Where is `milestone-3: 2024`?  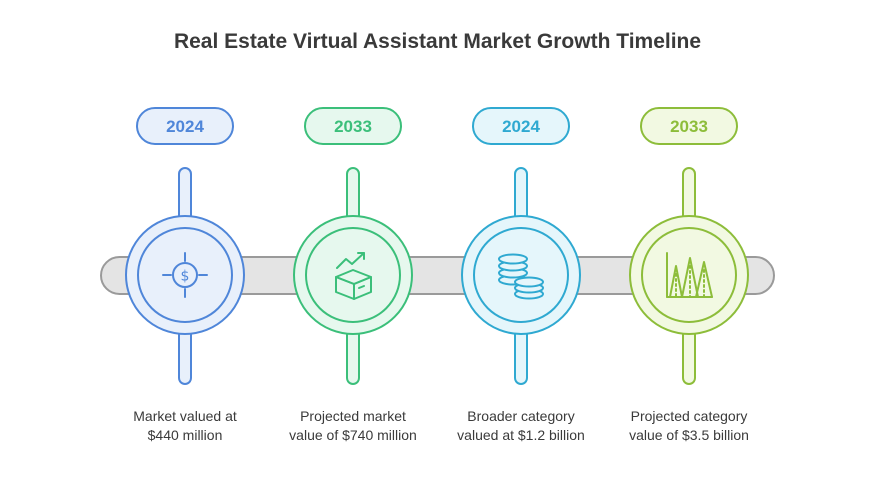
milestone-3: 2024 is located at coordinates (521, 246).